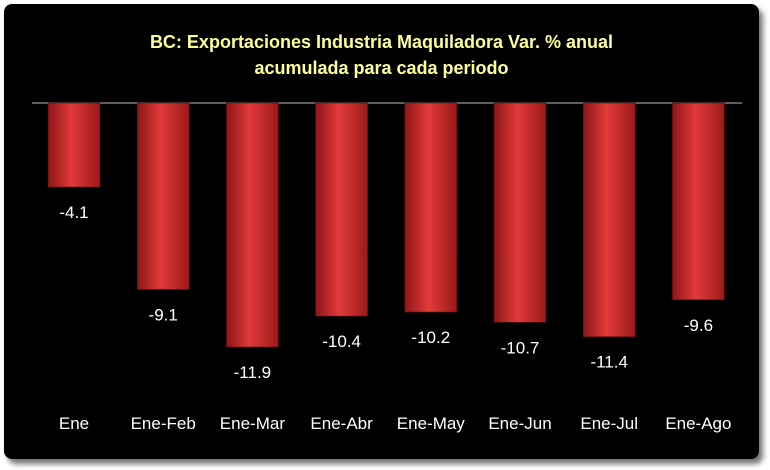 Image resolution: width=770 pixels, height=470 pixels. What do you see at coordinates (698, 423) in the screenshot?
I see `category-label: Ene-Ago` at bounding box center [698, 423].